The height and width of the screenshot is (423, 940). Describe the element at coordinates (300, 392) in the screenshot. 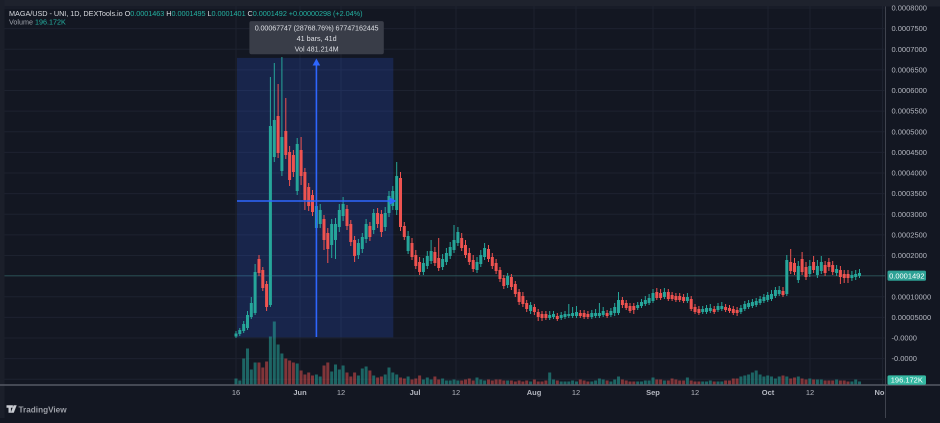

I see `svg-text: Jun` at that location.